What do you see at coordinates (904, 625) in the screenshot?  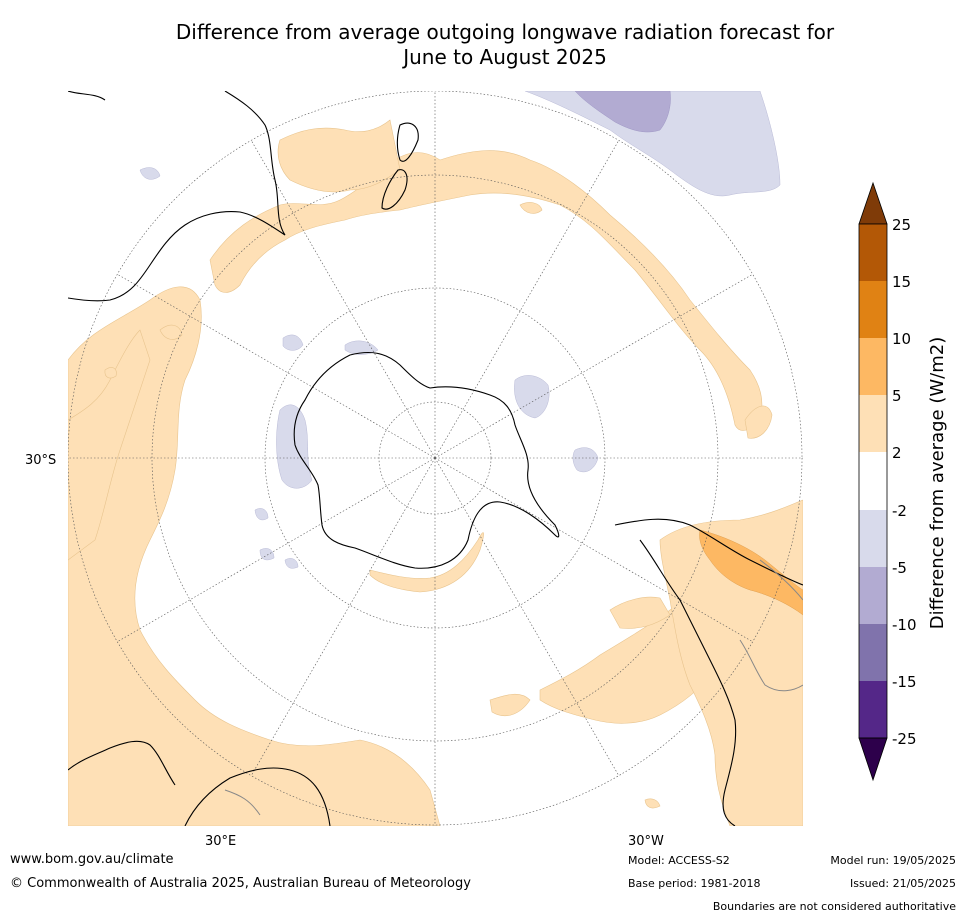 I see `colorbar-tick: -10` at bounding box center [904, 625].